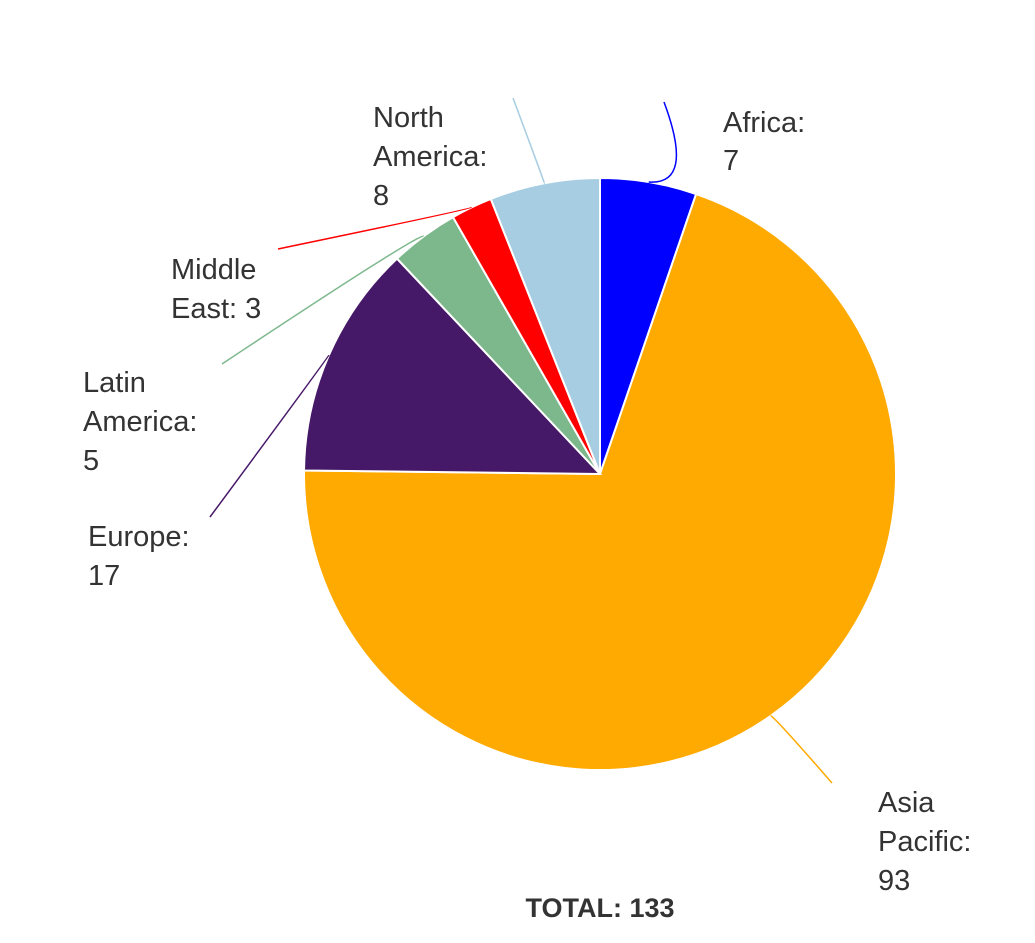  I want to click on pie-slice-north-america, so click(545, 325).